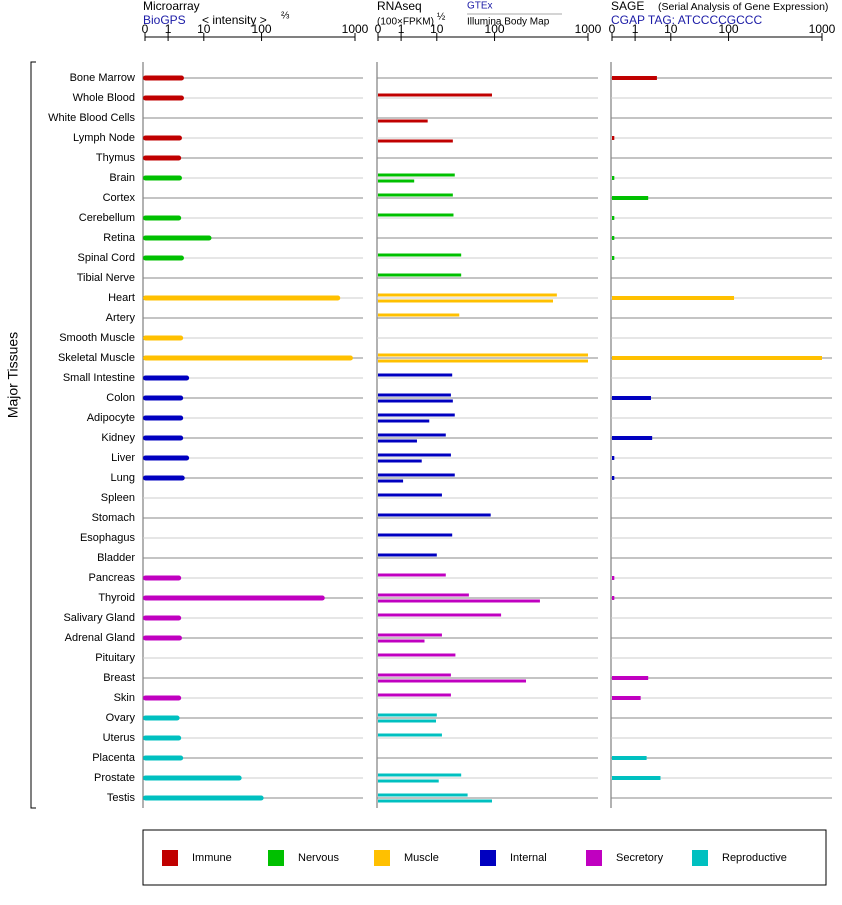  Describe the element at coordinates (33, 435) in the screenshot. I see `bracket` at that location.